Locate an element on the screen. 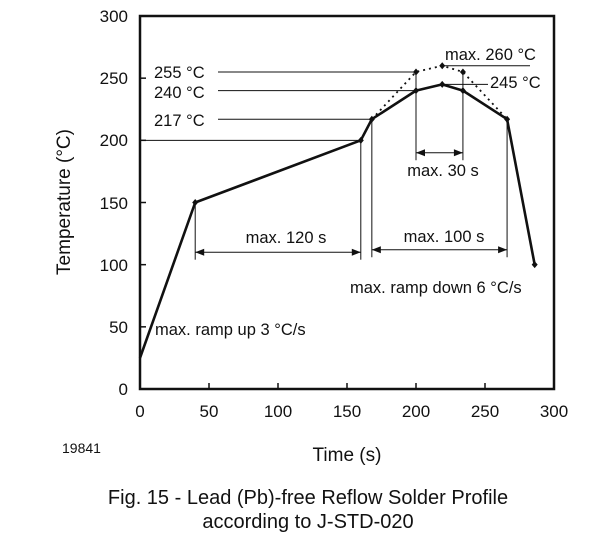 The image size is (616, 546). ramp-up-label: max. ramp up 3 °C/s is located at coordinates (230, 330).